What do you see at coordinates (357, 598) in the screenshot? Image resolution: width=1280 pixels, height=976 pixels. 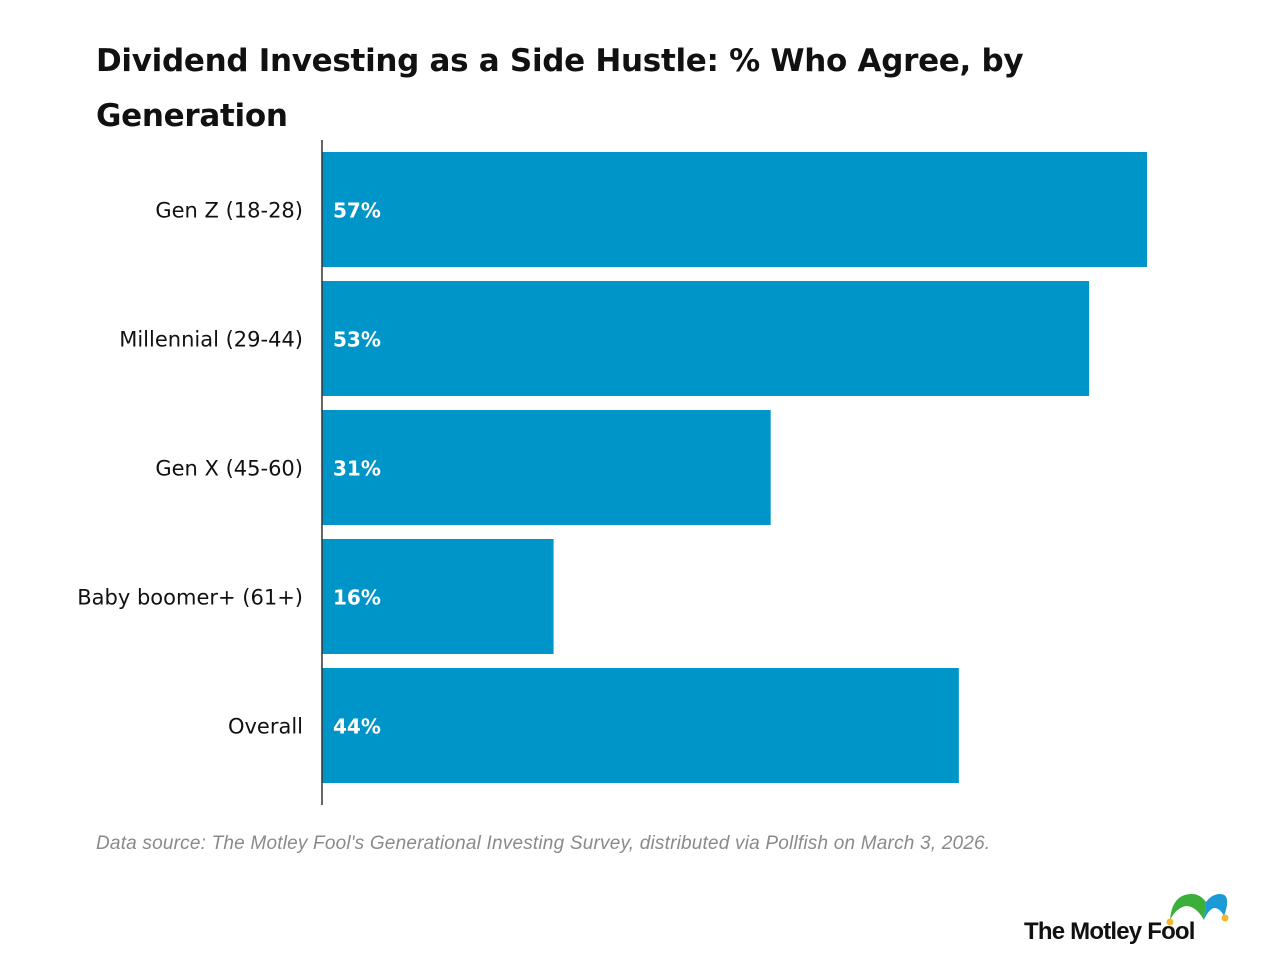 I see `data-label: 16%` at bounding box center [357, 598].